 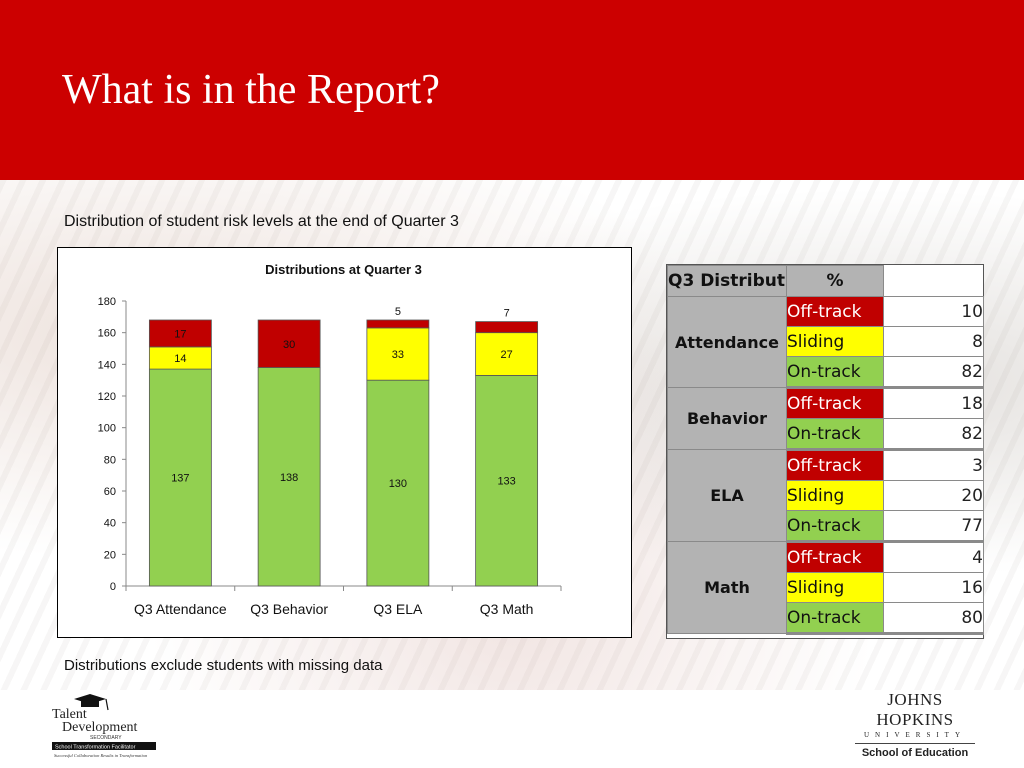 What do you see at coordinates (933, 618) in the screenshot?
I see `percent-cell: 80` at bounding box center [933, 618].